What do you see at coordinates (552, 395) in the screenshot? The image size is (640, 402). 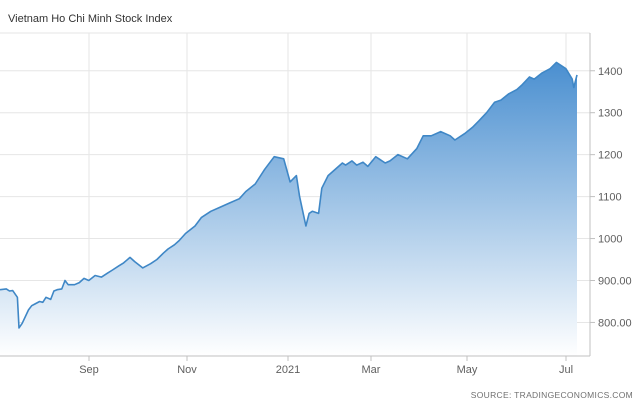 I see `source-label: SOURCE: TRADINGECONOMICS.COM` at bounding box center [552, 395].